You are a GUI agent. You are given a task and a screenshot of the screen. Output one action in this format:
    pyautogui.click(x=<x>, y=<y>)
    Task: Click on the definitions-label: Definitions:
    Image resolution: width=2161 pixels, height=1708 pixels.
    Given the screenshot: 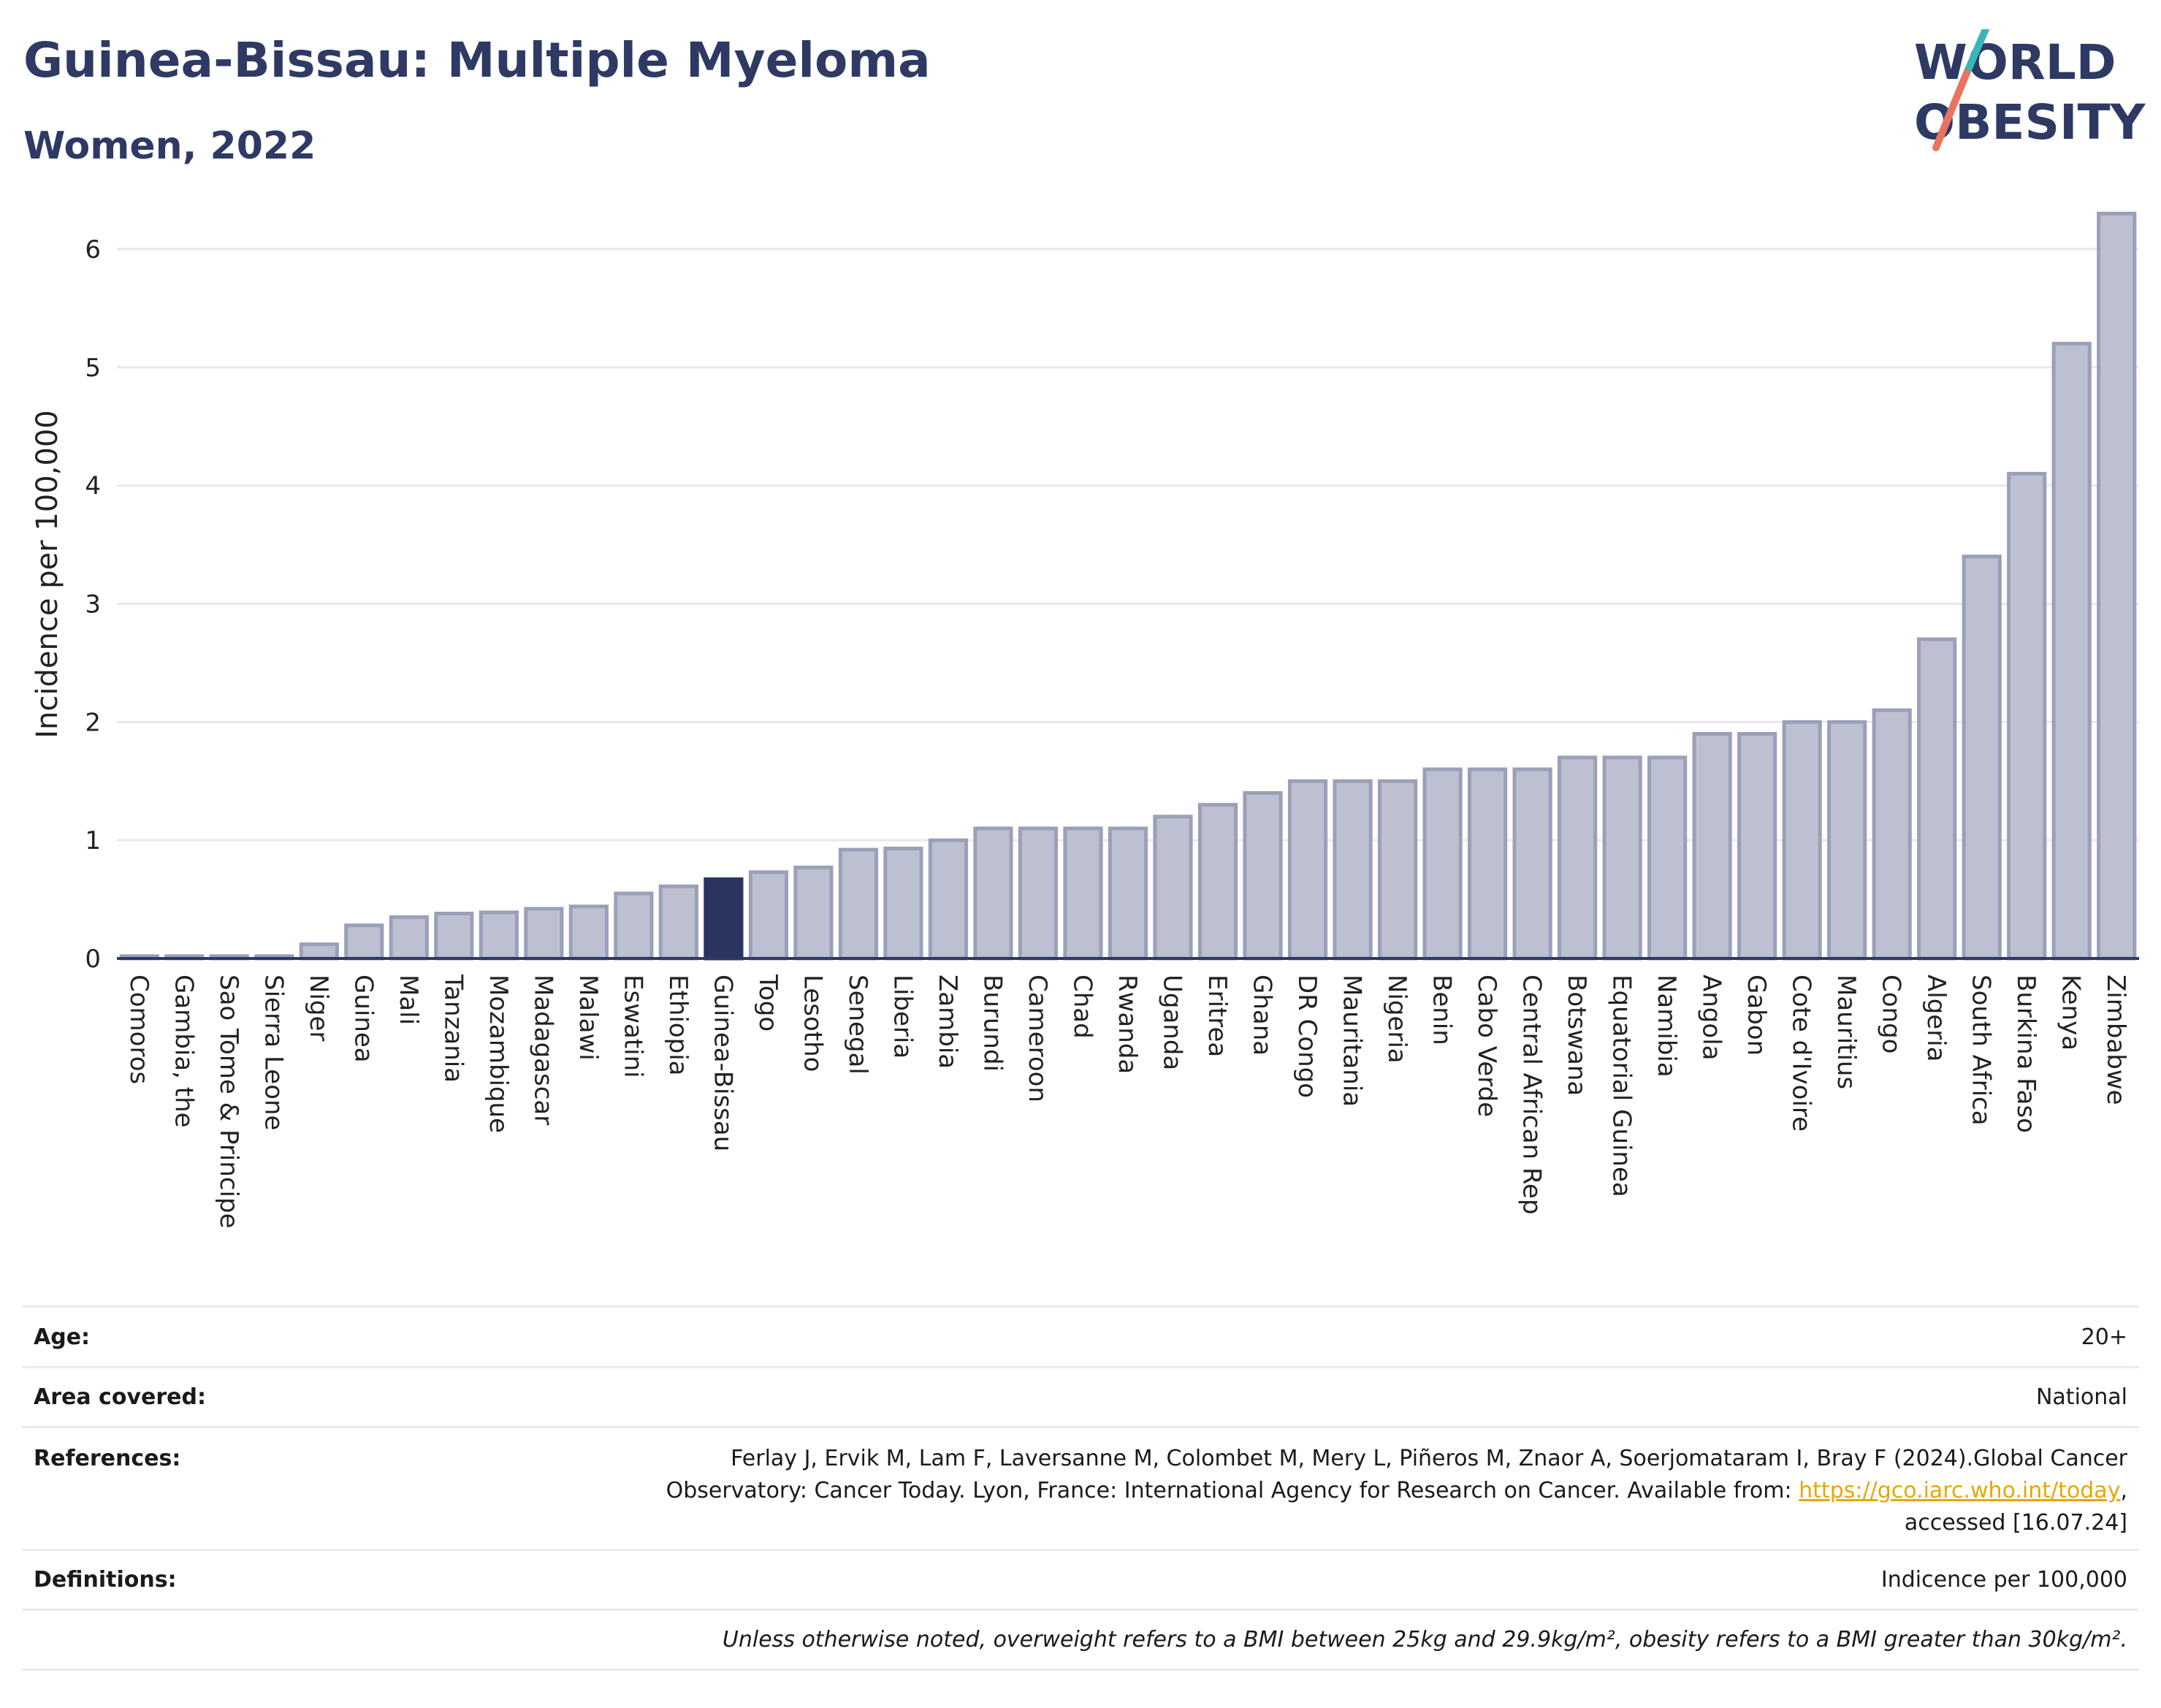 What is the action you would take?
    pyautogui.click(x=105, y=1580)
    